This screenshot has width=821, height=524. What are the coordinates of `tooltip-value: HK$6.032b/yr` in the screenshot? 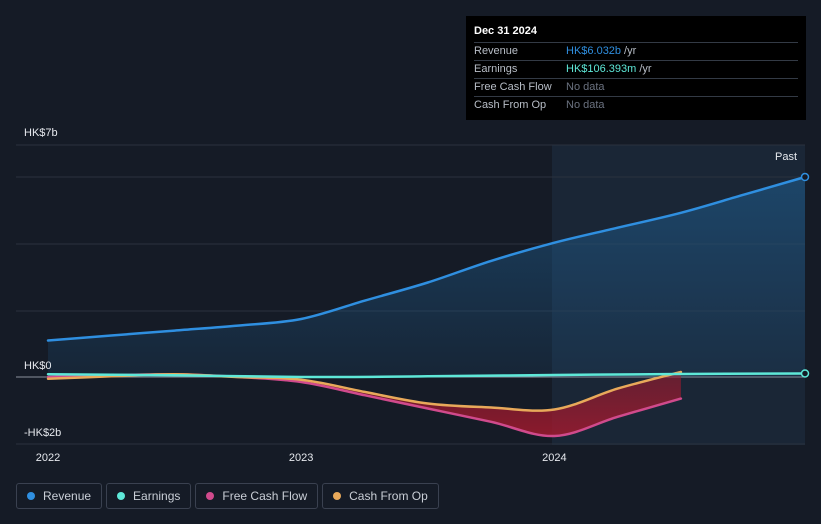 It's located at (601, 51).